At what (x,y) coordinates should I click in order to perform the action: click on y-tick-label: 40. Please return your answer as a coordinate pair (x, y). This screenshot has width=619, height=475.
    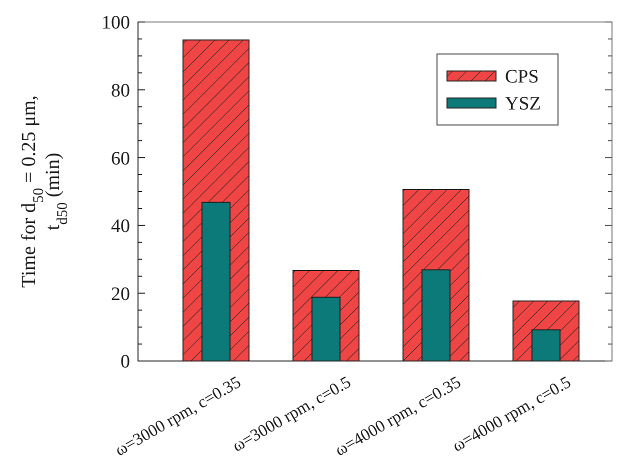
    Looking at the image, I should click on (120, 227).